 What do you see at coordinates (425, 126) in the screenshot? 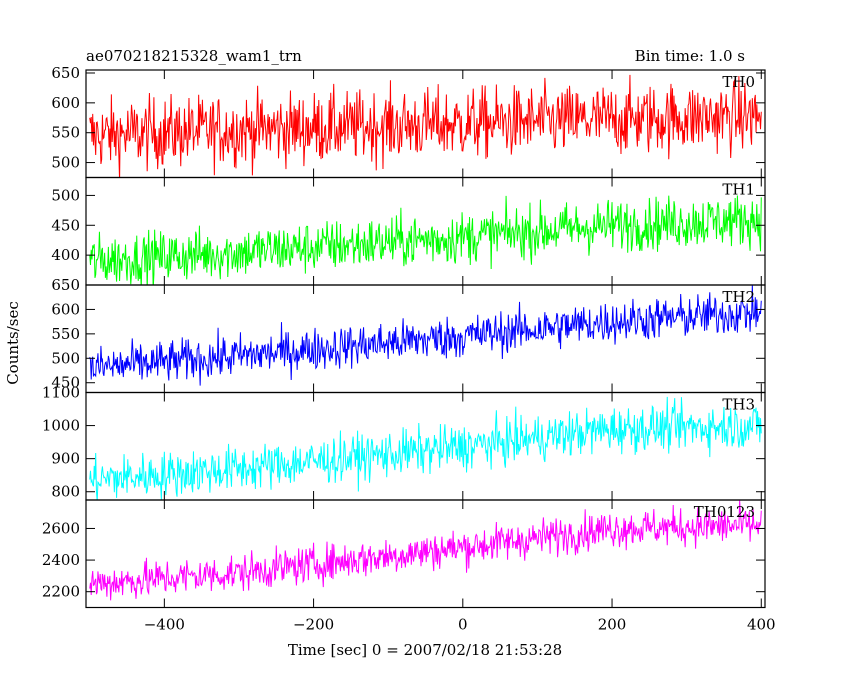
I see `series-line-th0` at bounding box center [425, 126].